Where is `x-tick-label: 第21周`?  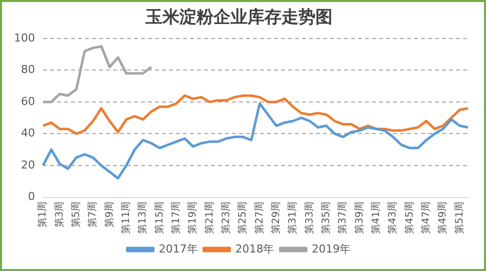
x-tick-label: 第21周 is located at coordinates (209, 217).